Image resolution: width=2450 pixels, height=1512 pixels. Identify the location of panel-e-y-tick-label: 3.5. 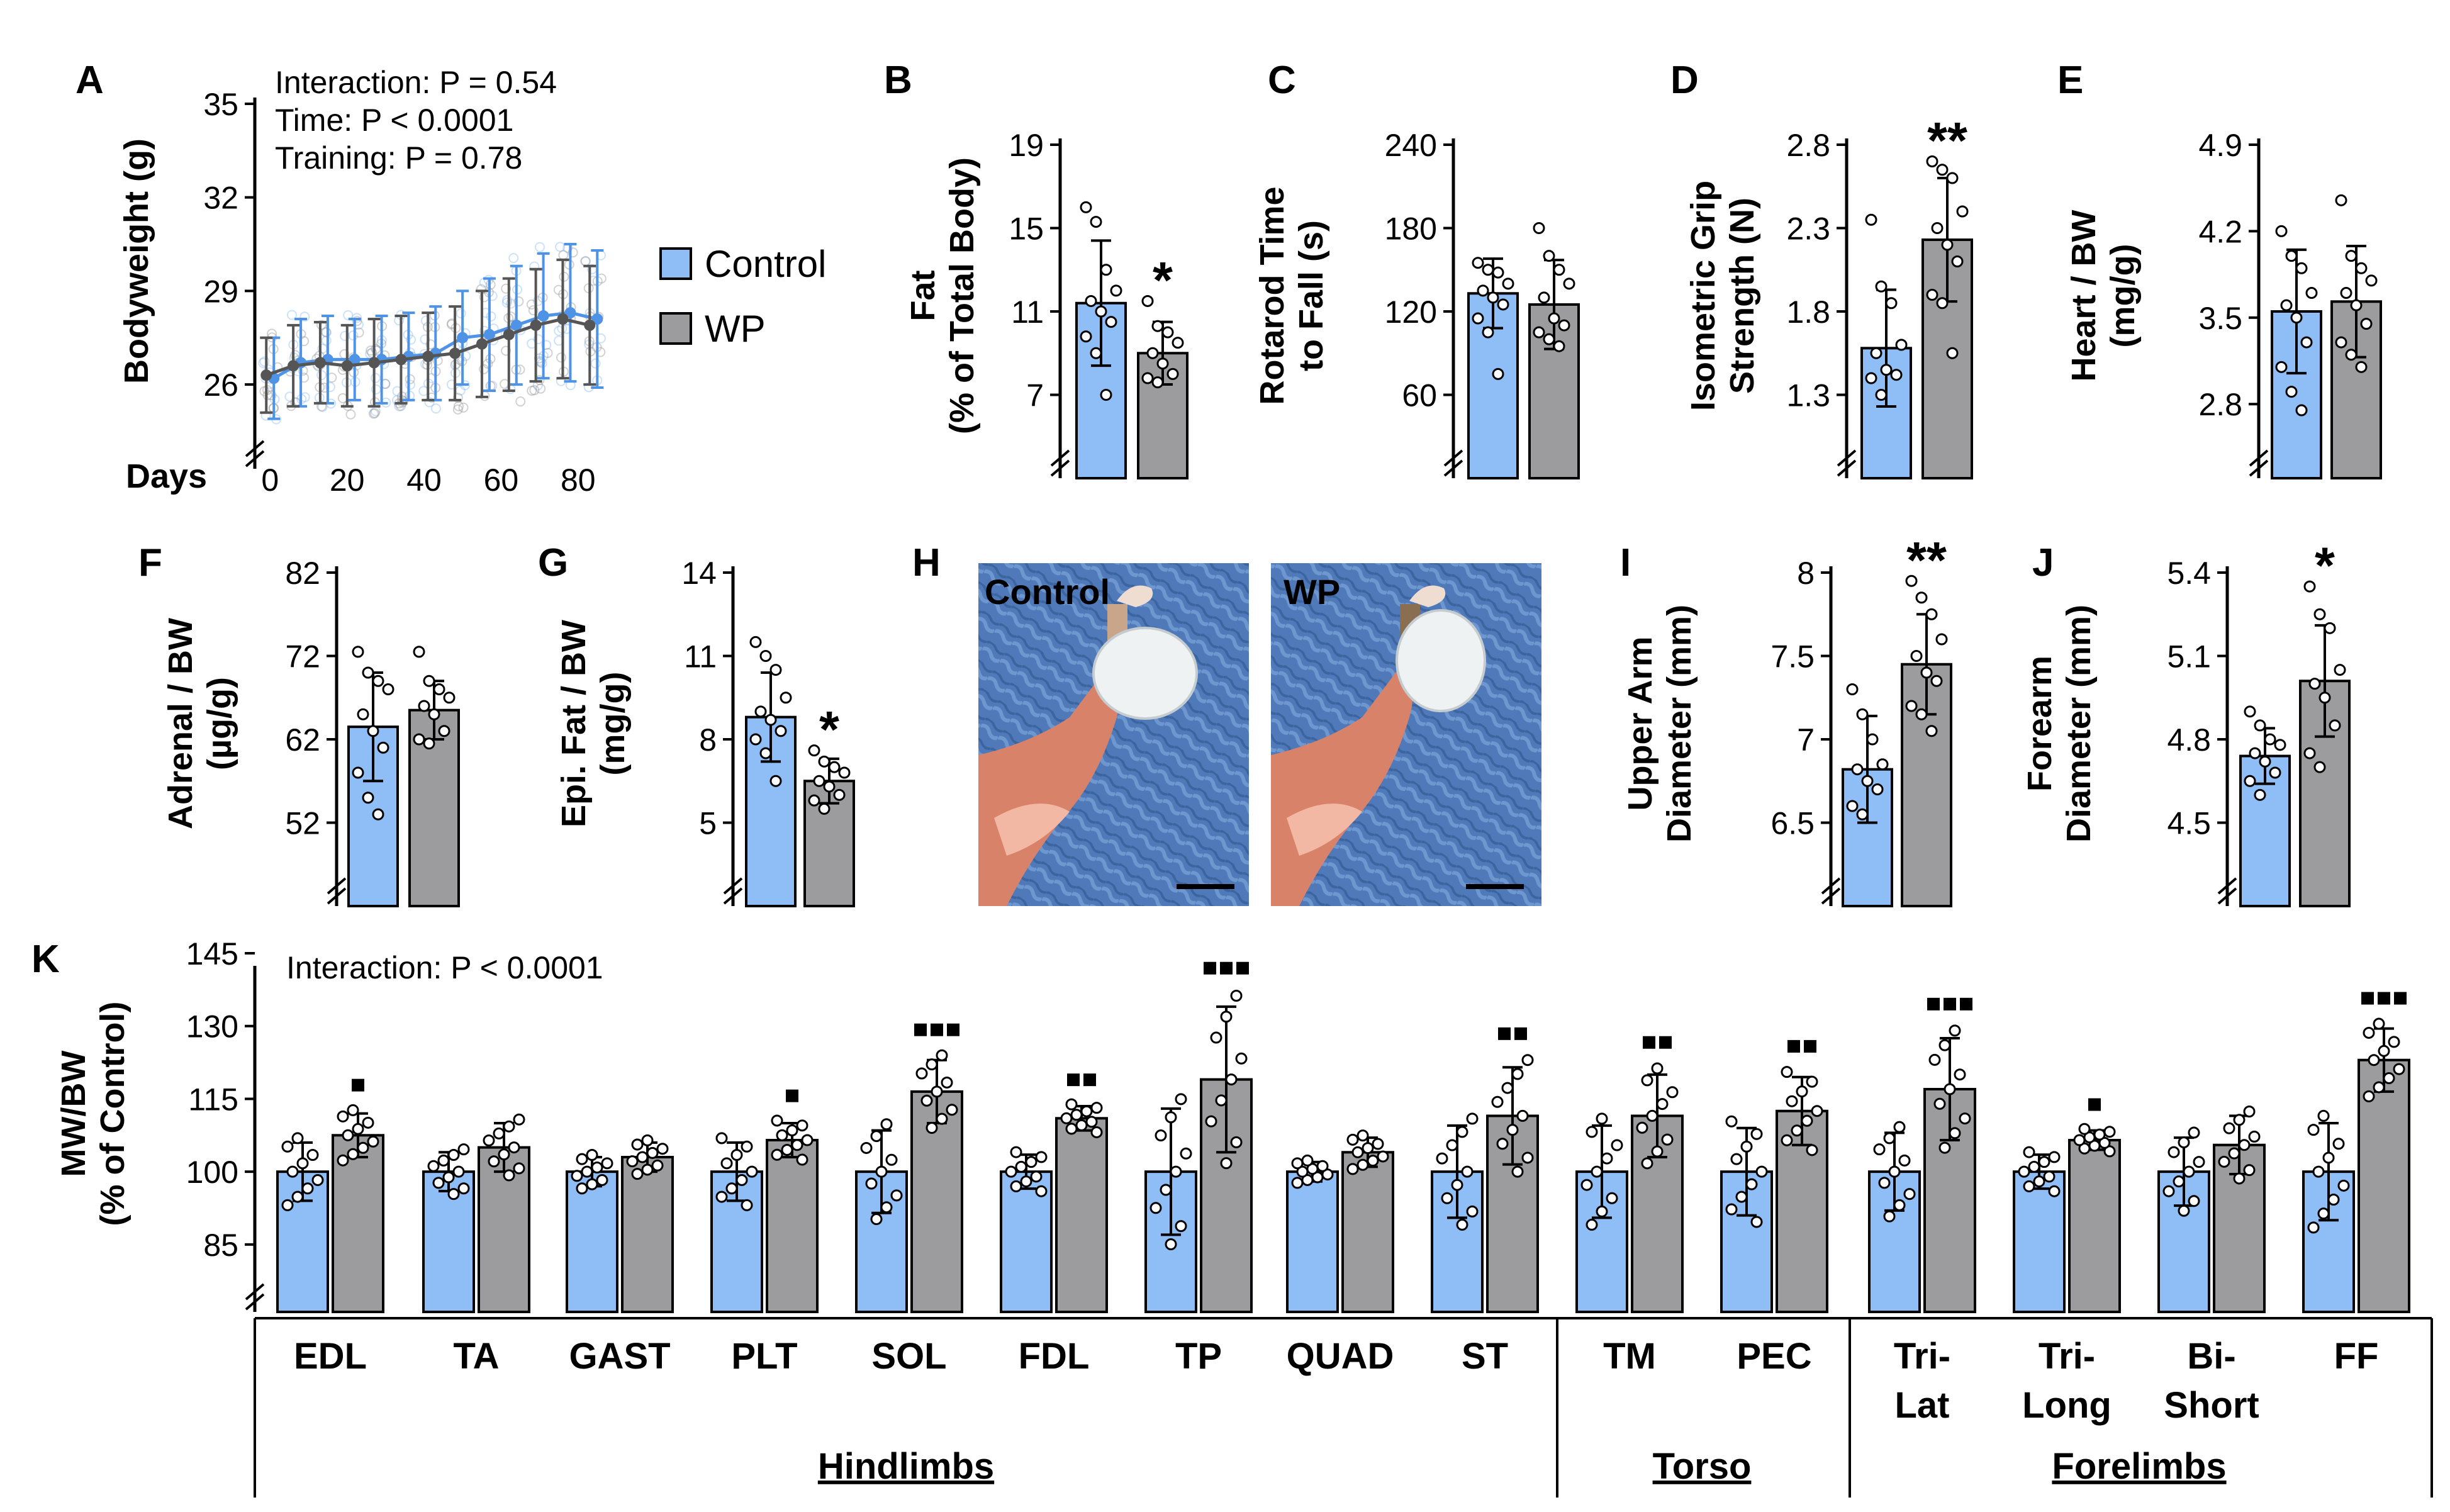
(2220, 318).